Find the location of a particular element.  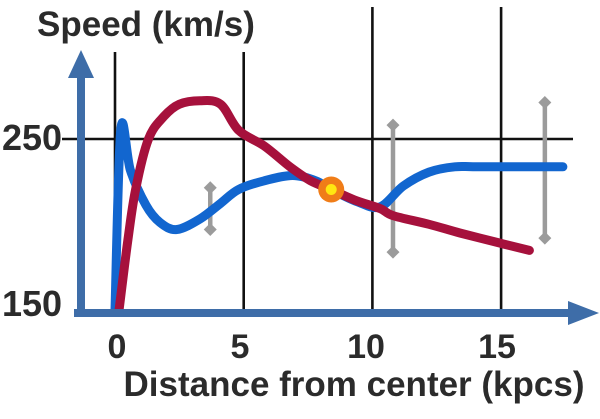

sun-position-marker is located at coordinates (331, 189).